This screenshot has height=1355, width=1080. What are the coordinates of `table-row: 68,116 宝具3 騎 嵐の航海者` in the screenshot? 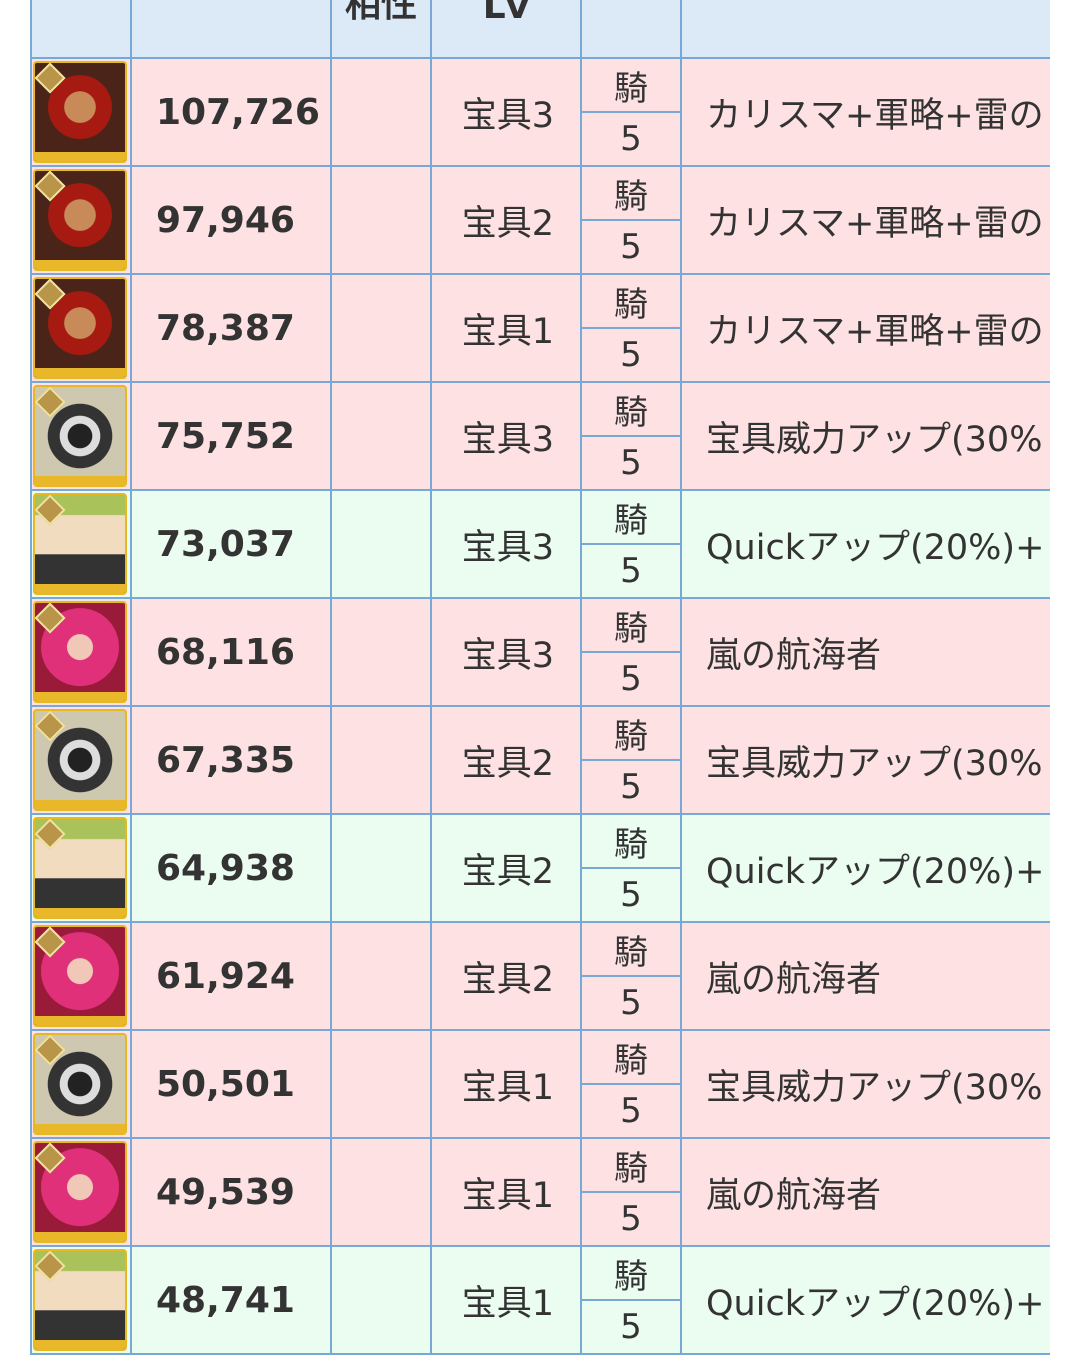 It's located at (540, 652).